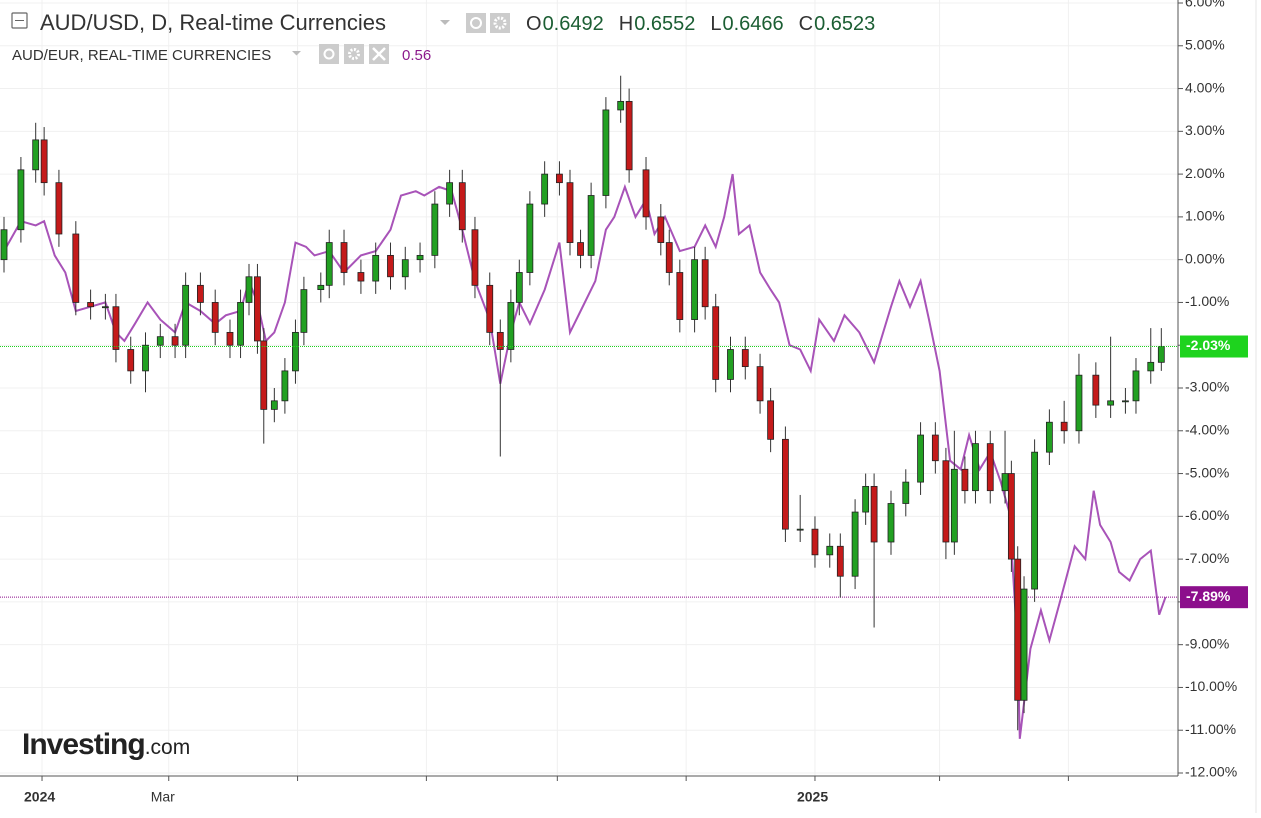 The image size is (1261, 818). I want to click on ohlc-value: 0.6492, so click(573, 24).